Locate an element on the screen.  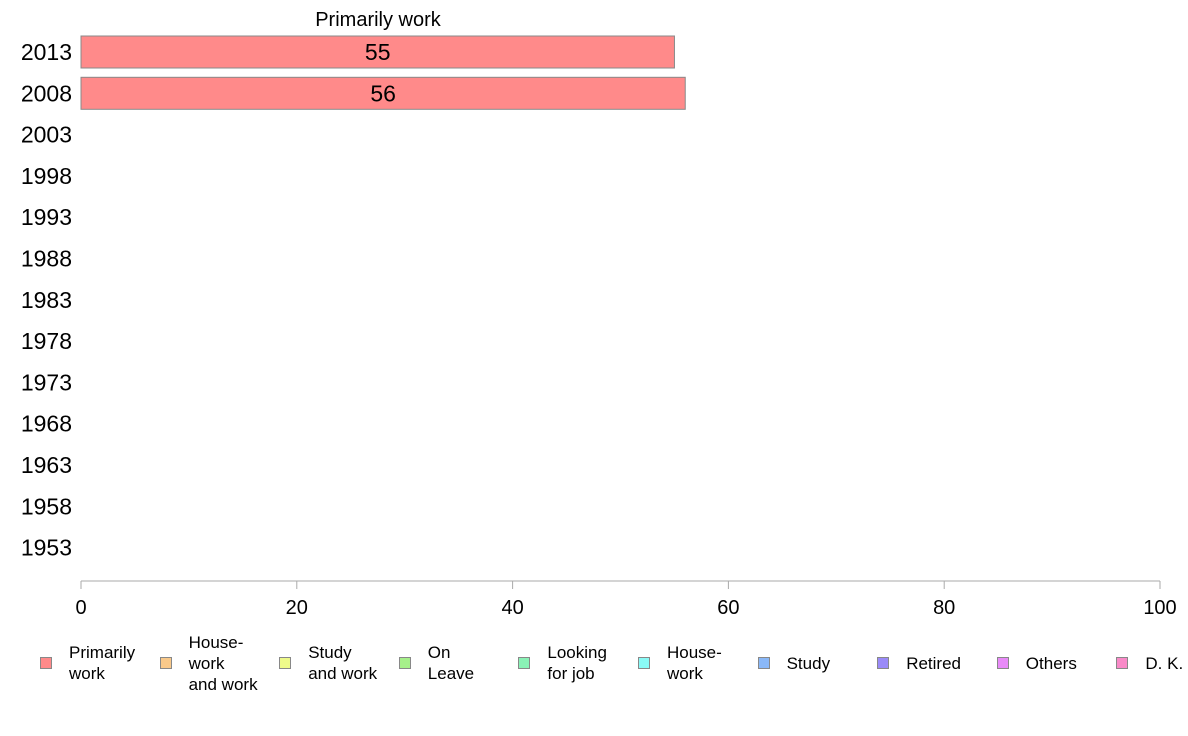
legend-item: Study is located at coordinates (794, 663).